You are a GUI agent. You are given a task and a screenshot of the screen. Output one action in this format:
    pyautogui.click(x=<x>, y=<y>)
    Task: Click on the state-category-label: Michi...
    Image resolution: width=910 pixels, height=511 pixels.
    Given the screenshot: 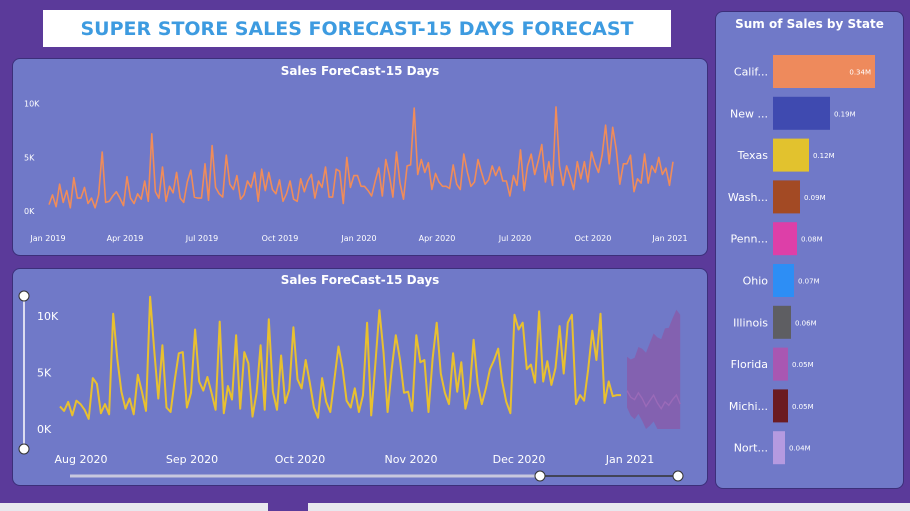 What is the action you would take?
    pyautogui.click(x=748, y=406)
    